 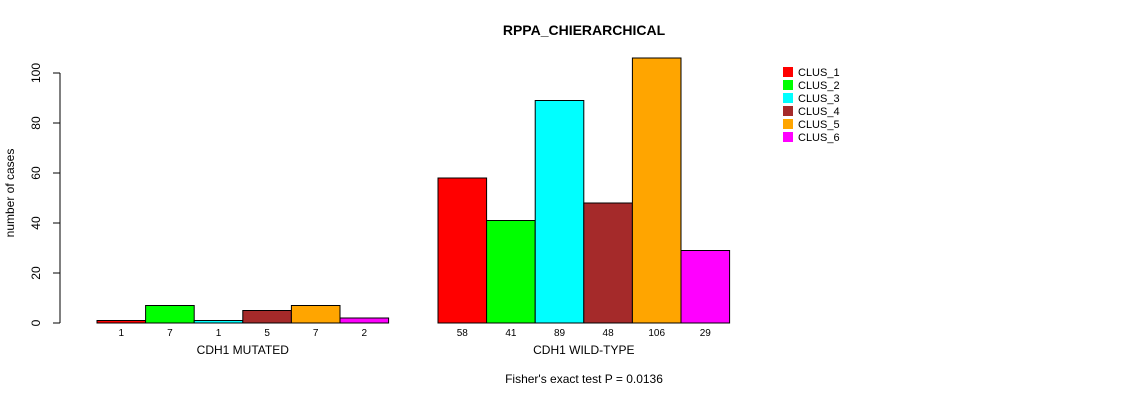 I want to click on bar-value-label: 2, so click(x=365, y=333).